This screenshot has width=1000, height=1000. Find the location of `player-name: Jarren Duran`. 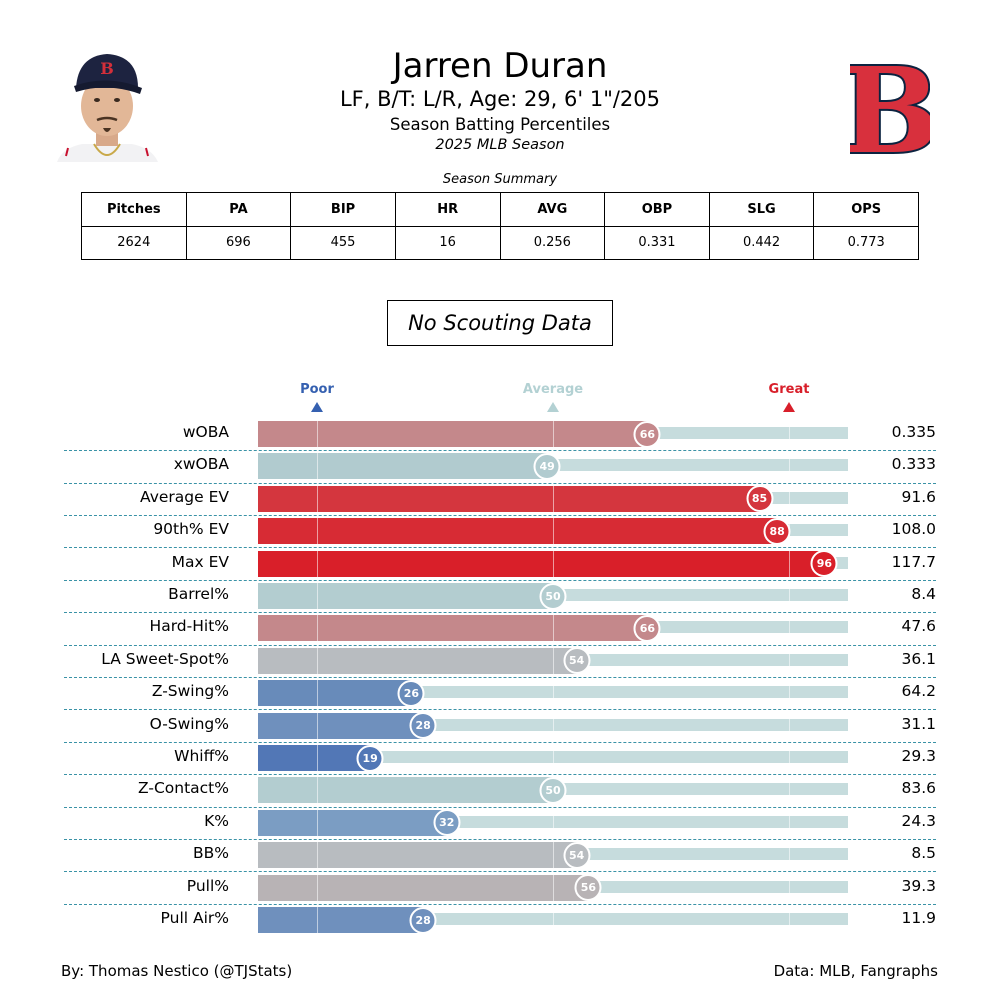

player-name: Jarren Duran is located at coordinates (500, 66).